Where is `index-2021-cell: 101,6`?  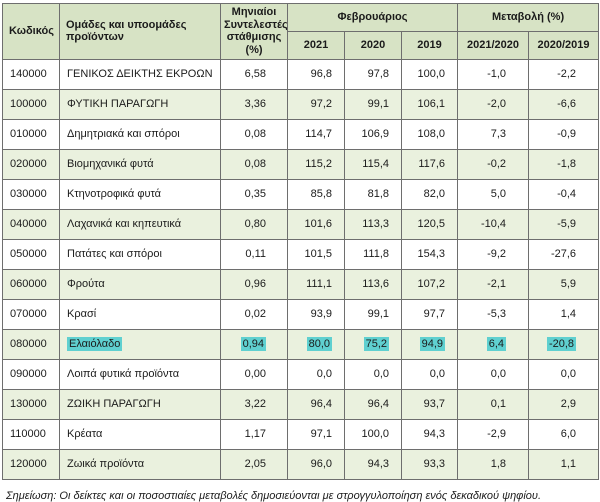 index-2021-cell: 101,6 is located at coordinates (316, 224).